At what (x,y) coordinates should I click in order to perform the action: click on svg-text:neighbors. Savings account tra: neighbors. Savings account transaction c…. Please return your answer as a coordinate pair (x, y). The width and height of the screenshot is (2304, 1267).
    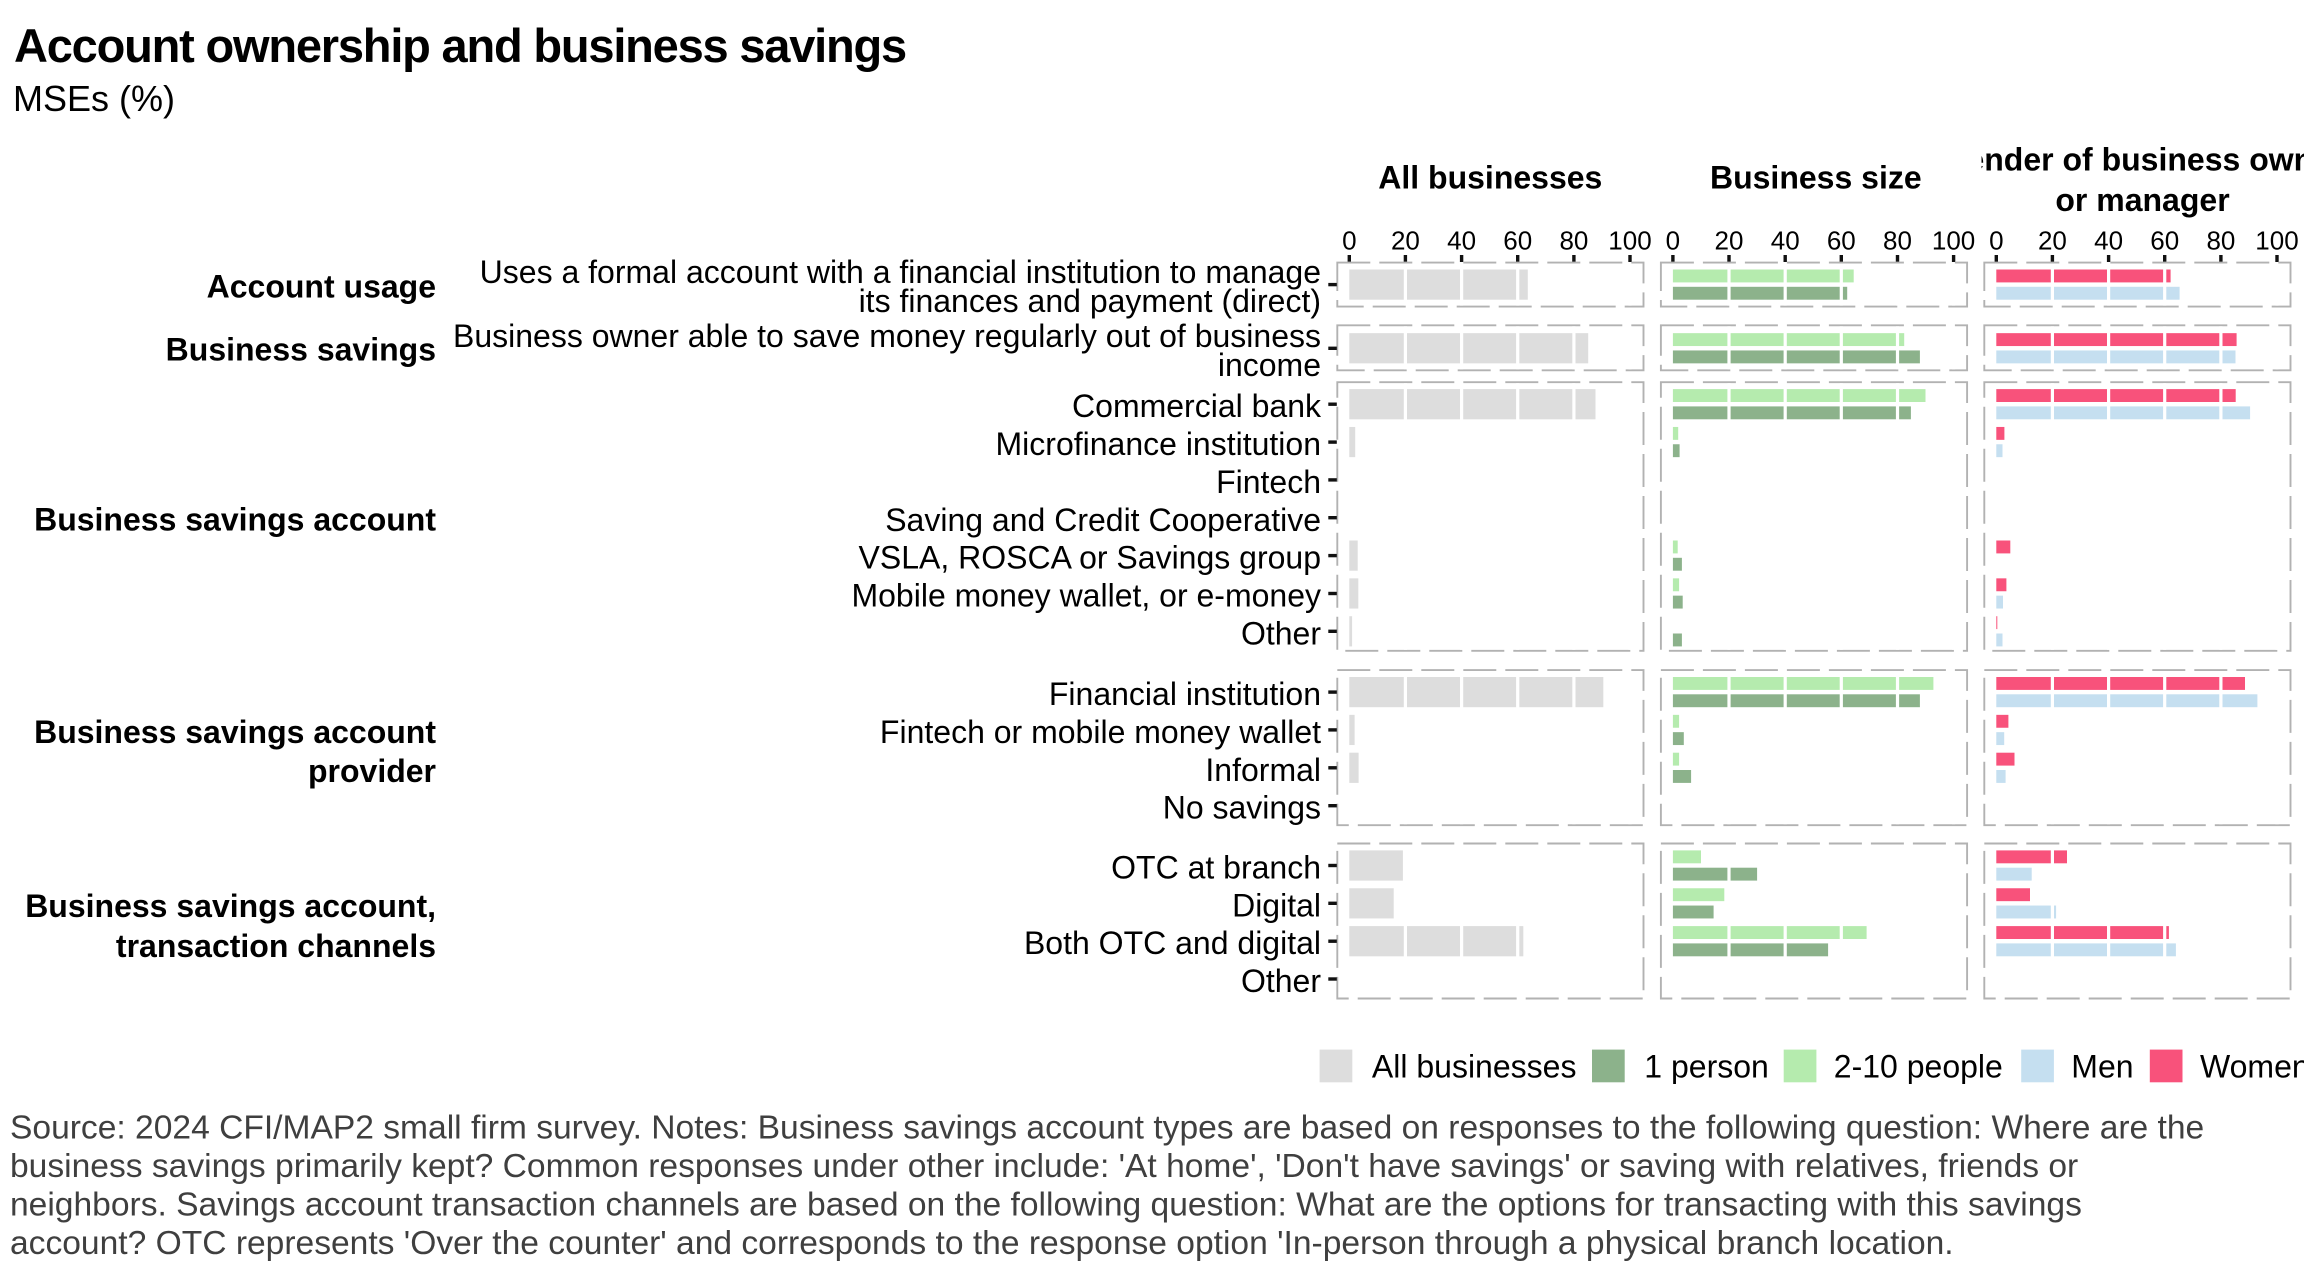
    Looking at the image, I should click on (1046, 1205).